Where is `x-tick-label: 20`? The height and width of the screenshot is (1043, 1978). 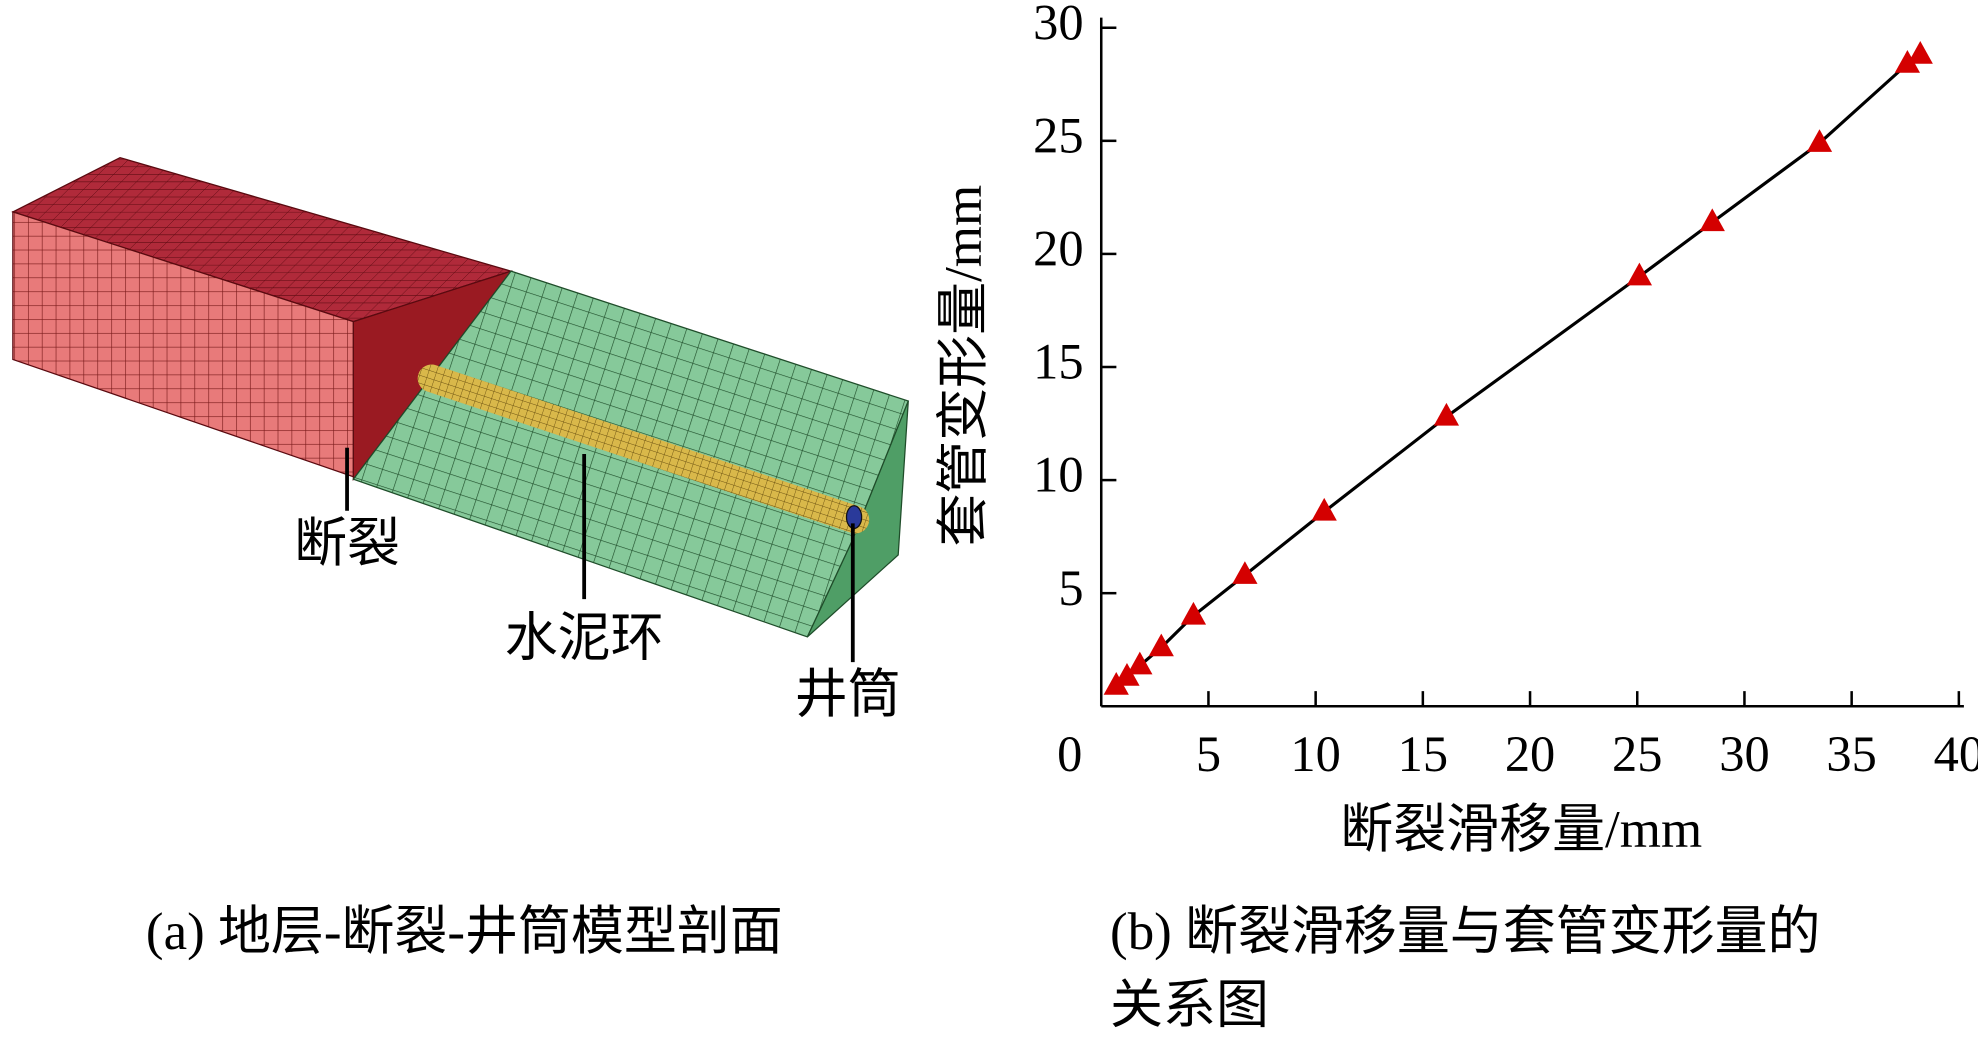 x-tick-label: 20 is located at coordinates (1530, 754).